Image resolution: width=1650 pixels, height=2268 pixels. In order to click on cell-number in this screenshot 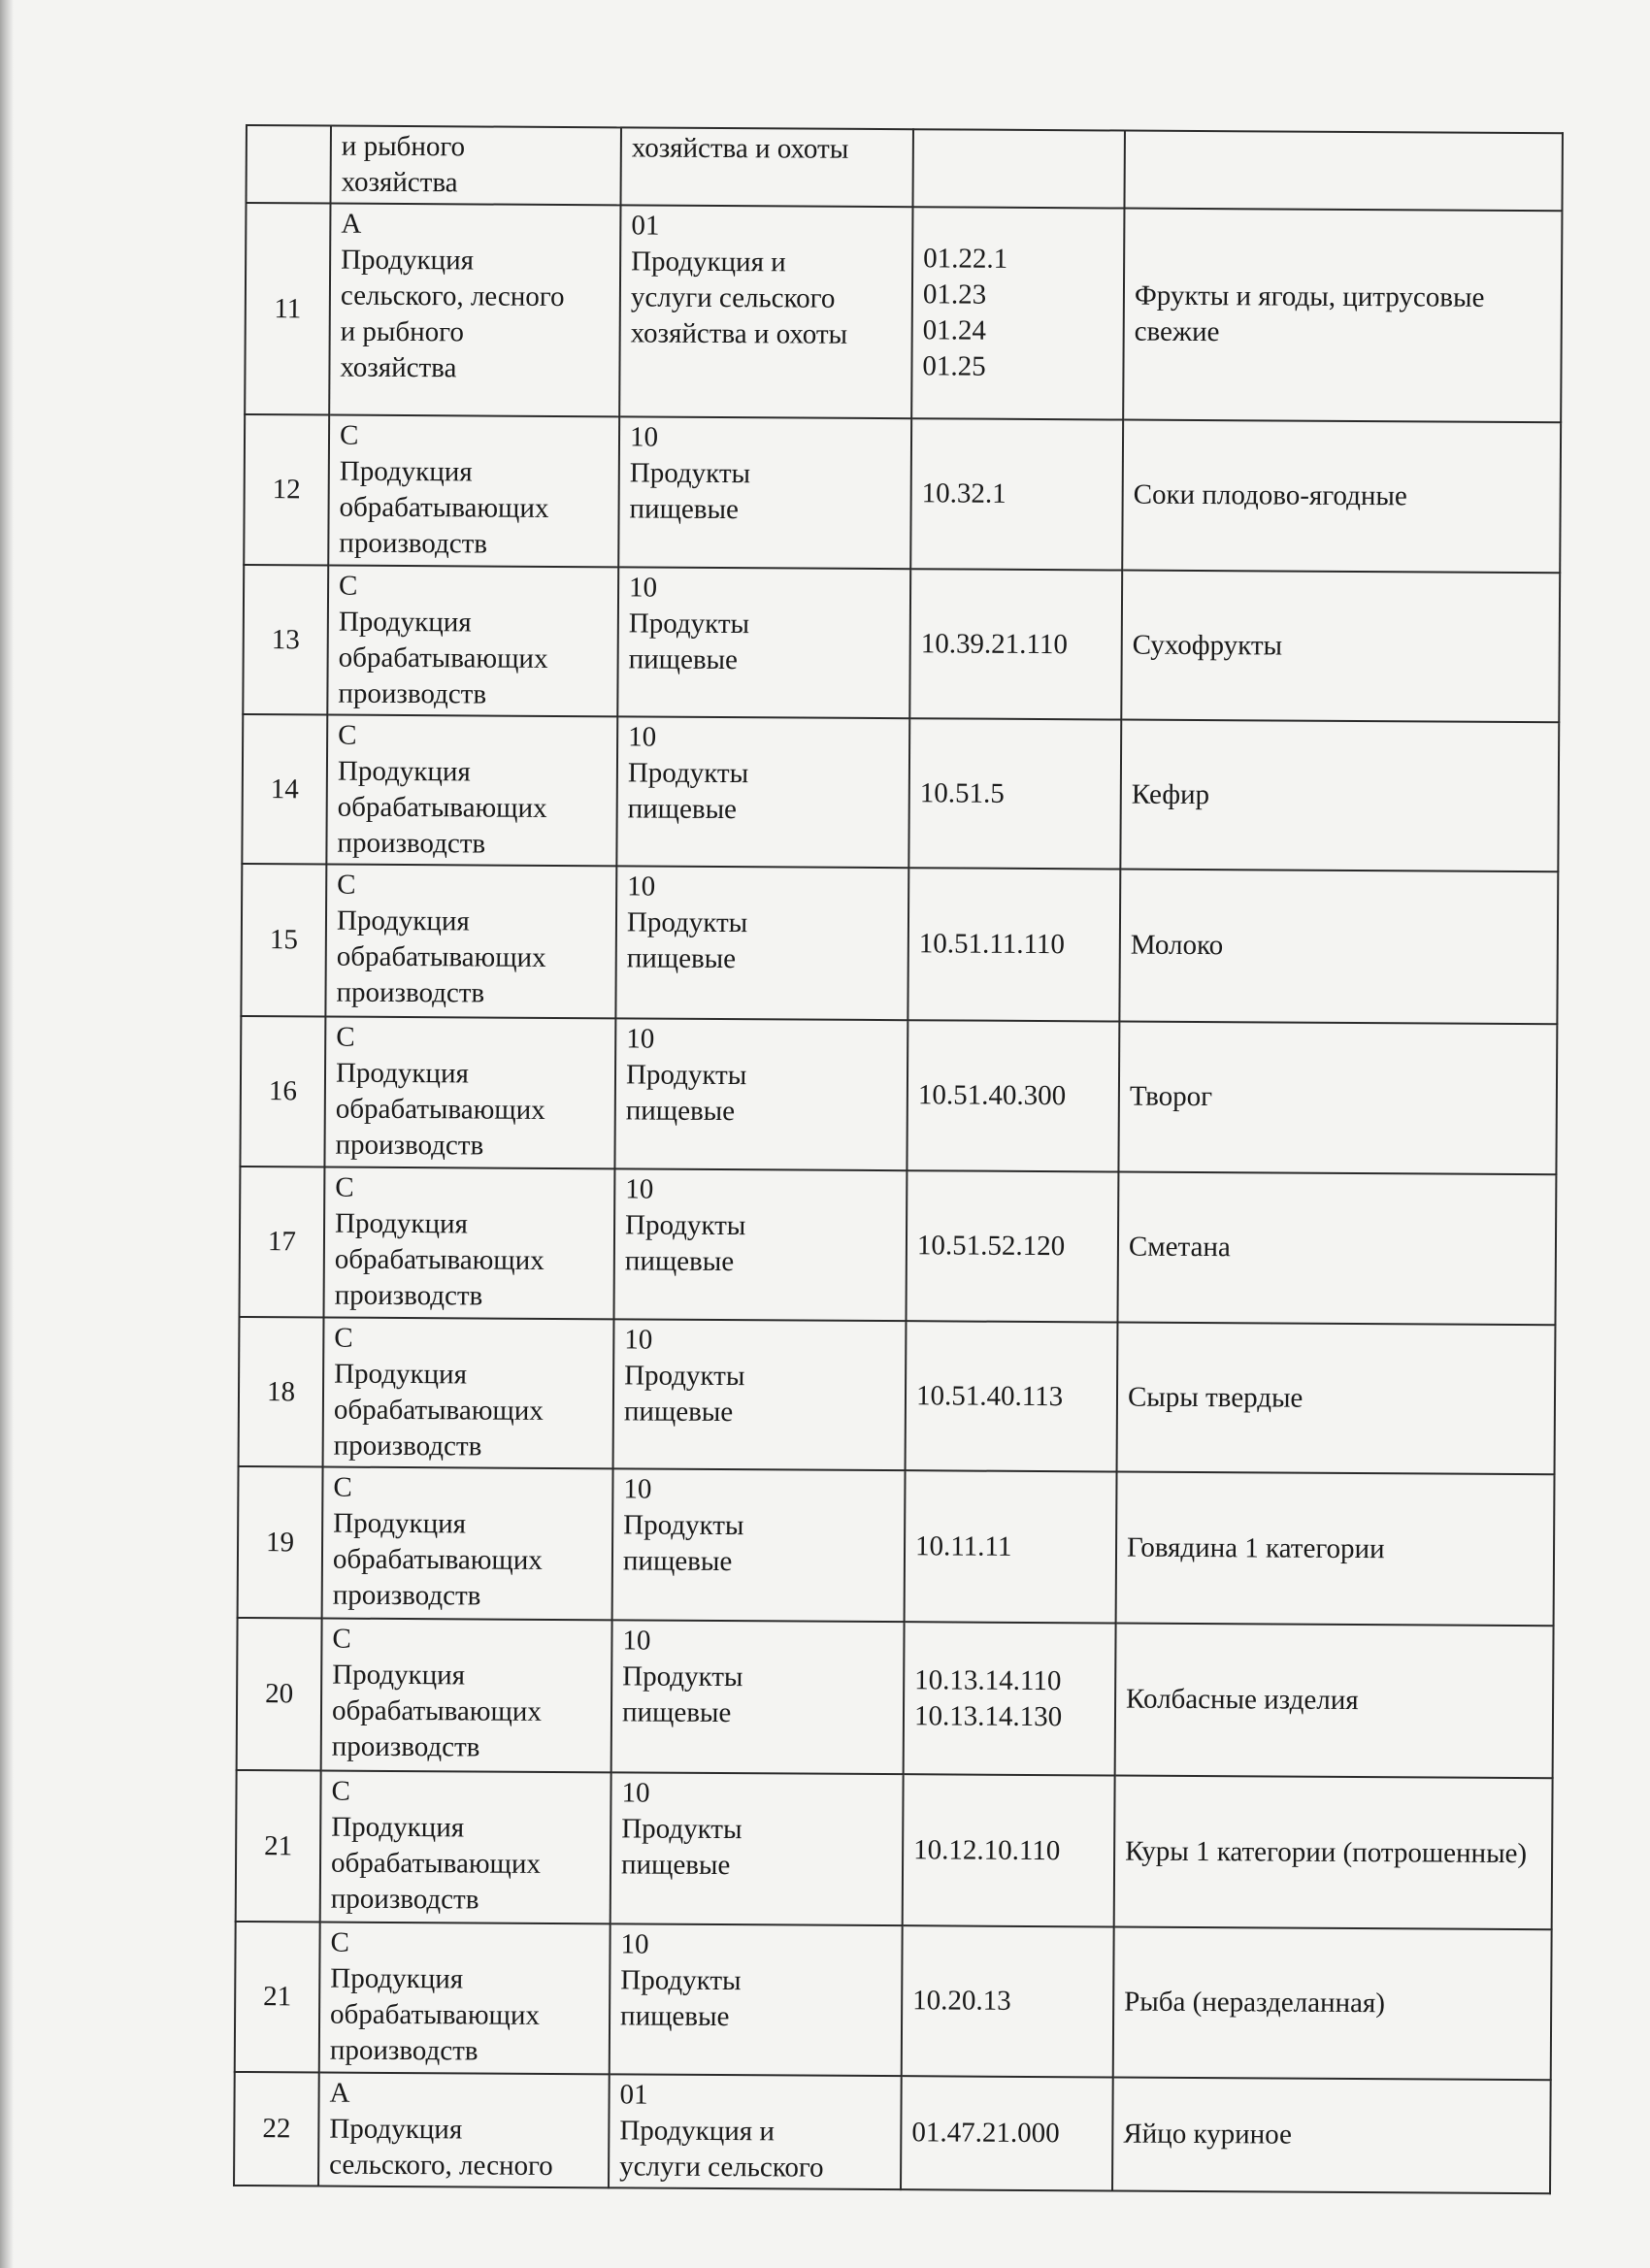, I will do `click(288, 165)`.